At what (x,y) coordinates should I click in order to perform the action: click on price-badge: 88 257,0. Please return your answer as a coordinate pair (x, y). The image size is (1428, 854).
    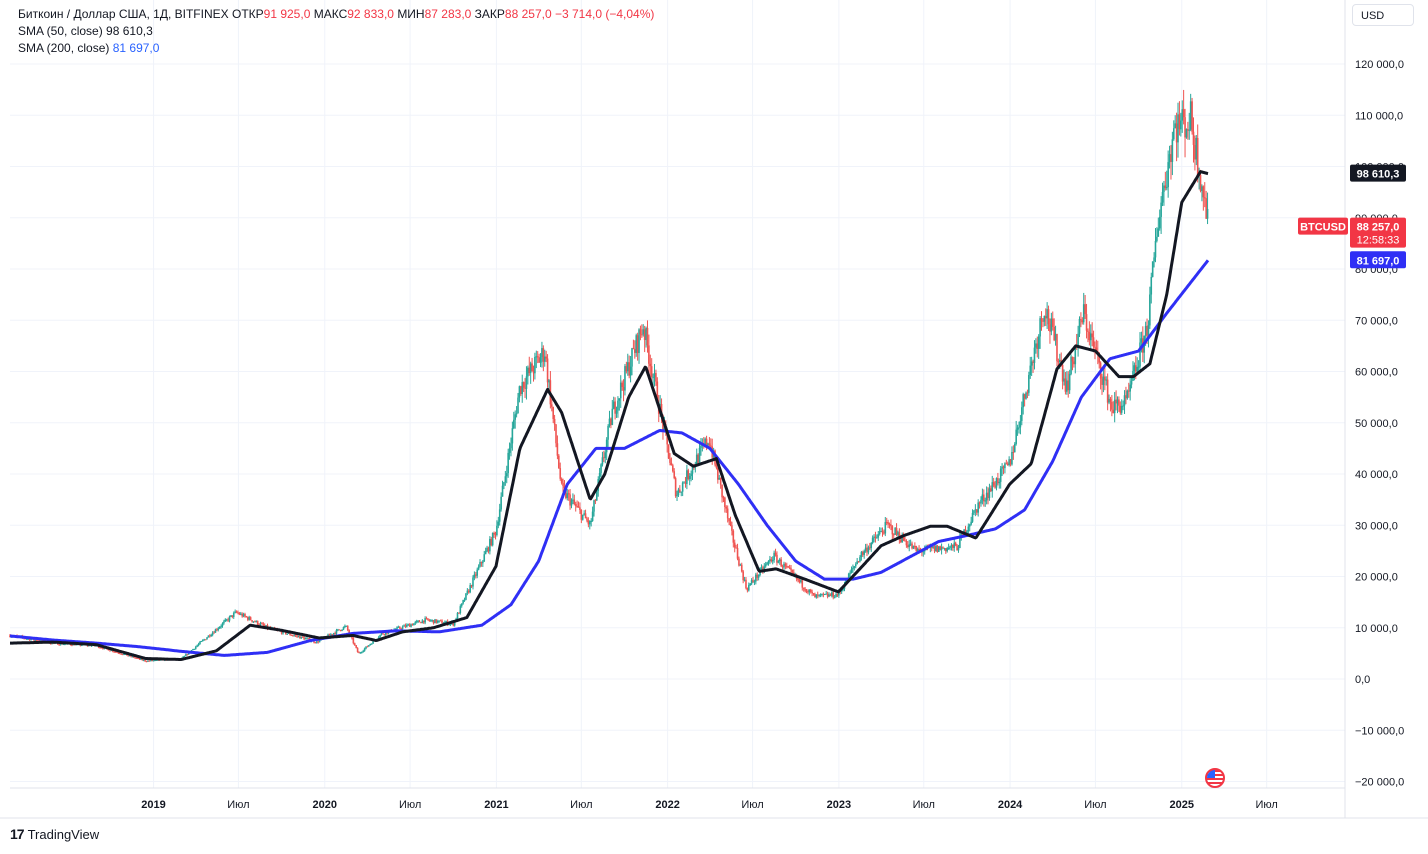
    Looking at the image, I should click on (1378, 228).